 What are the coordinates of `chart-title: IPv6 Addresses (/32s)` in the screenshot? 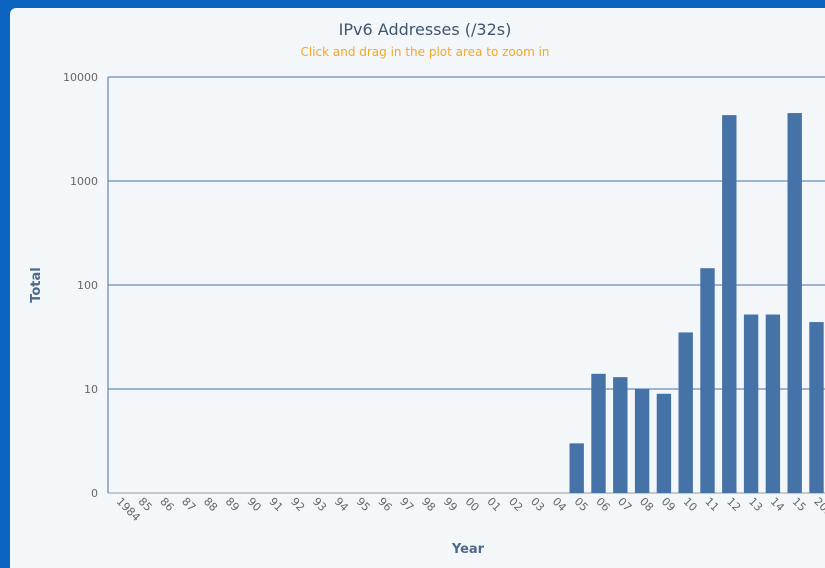 It's located at (425, 29).